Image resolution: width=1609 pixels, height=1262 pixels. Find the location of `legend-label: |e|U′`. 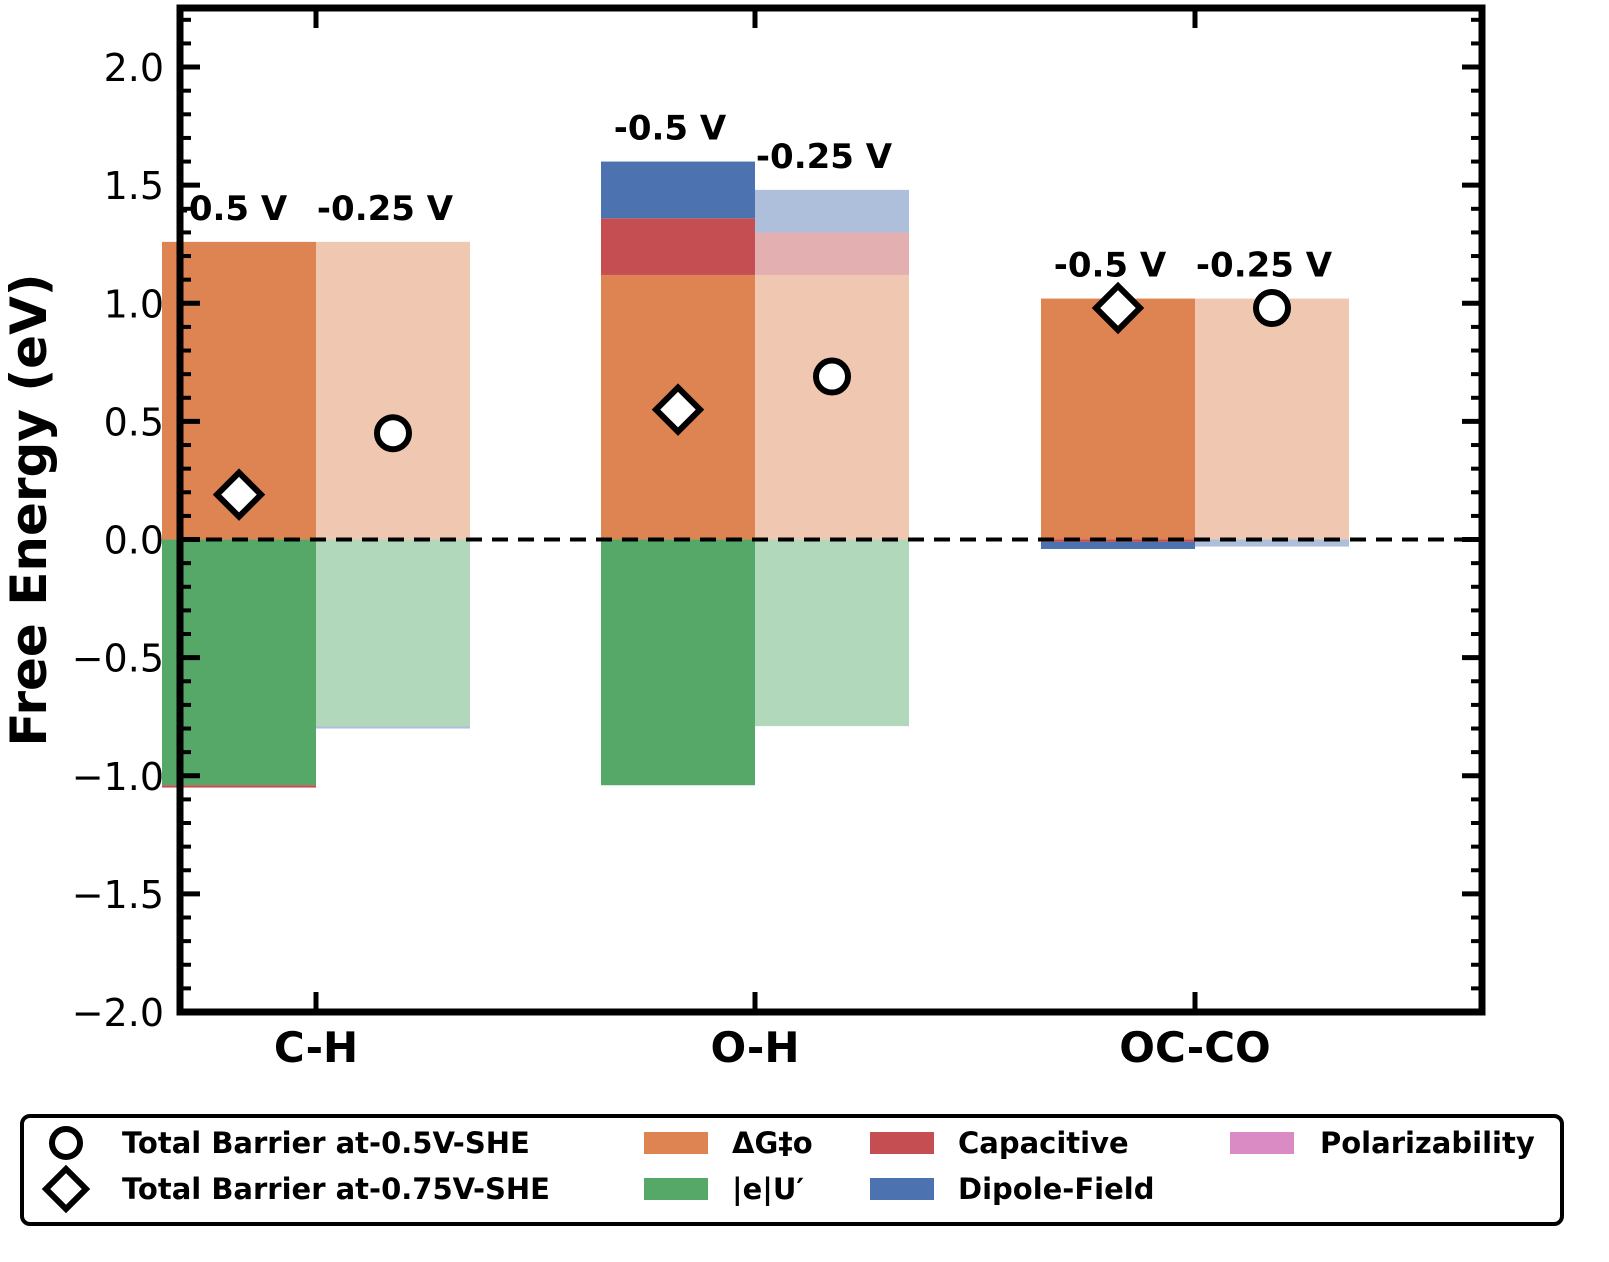

legend-label: |e|U′ is located at coordinates (768, 1189).